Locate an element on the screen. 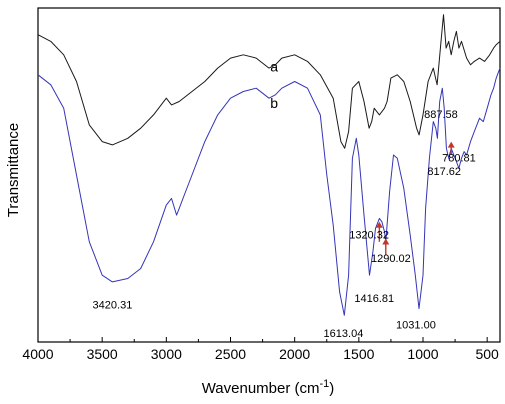  x-tick-label: 3500 is located at coordinates (102, 354).